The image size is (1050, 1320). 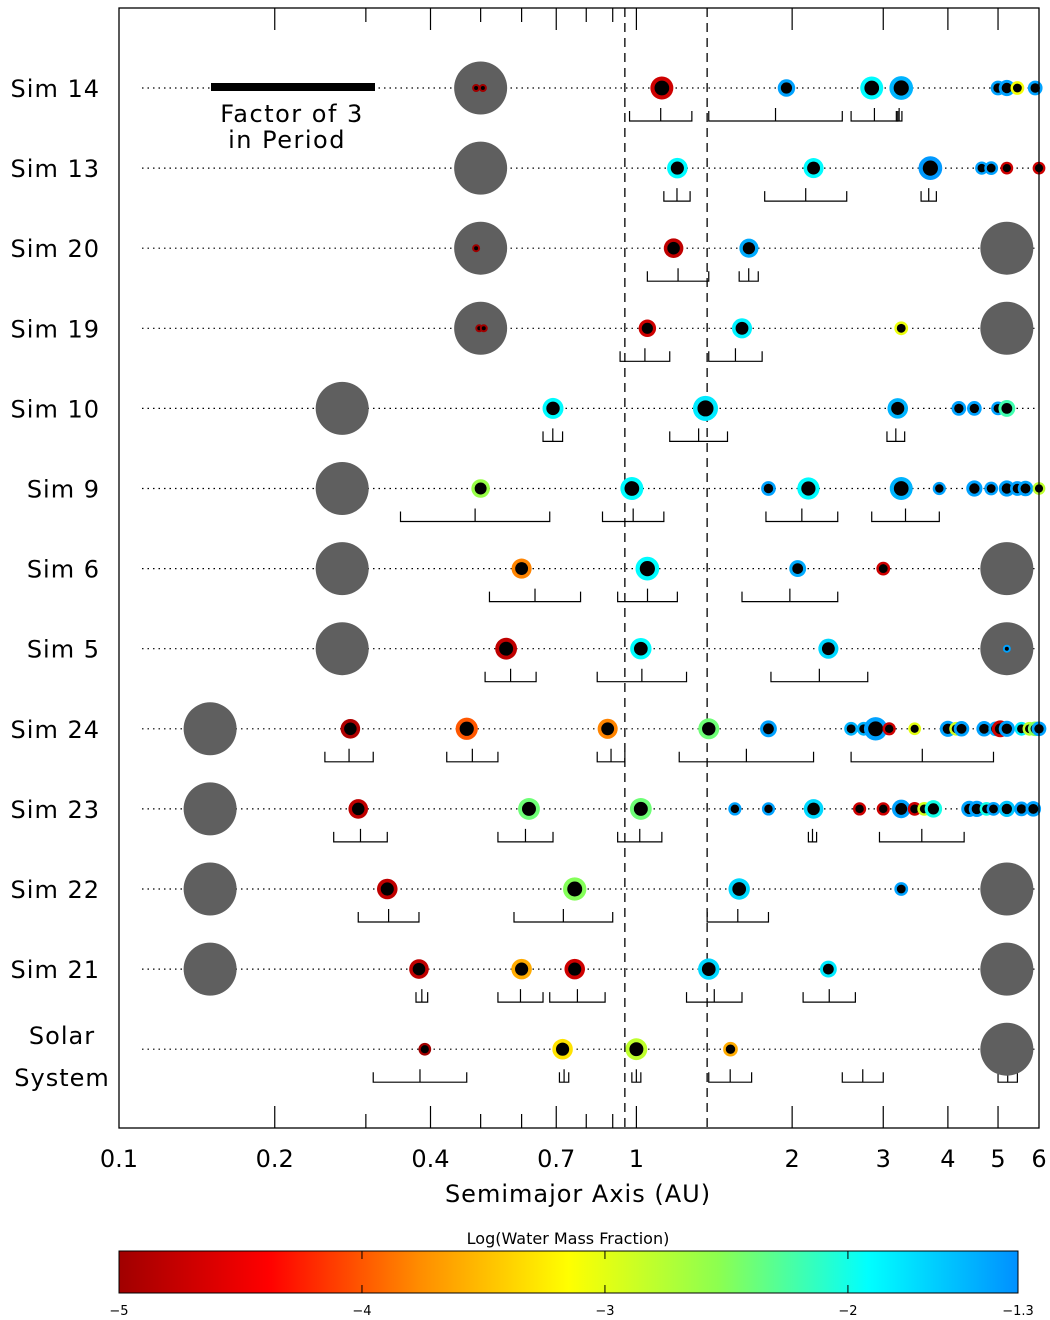 I want to click on row-label: Sim 6, so click(x=63, y=570).